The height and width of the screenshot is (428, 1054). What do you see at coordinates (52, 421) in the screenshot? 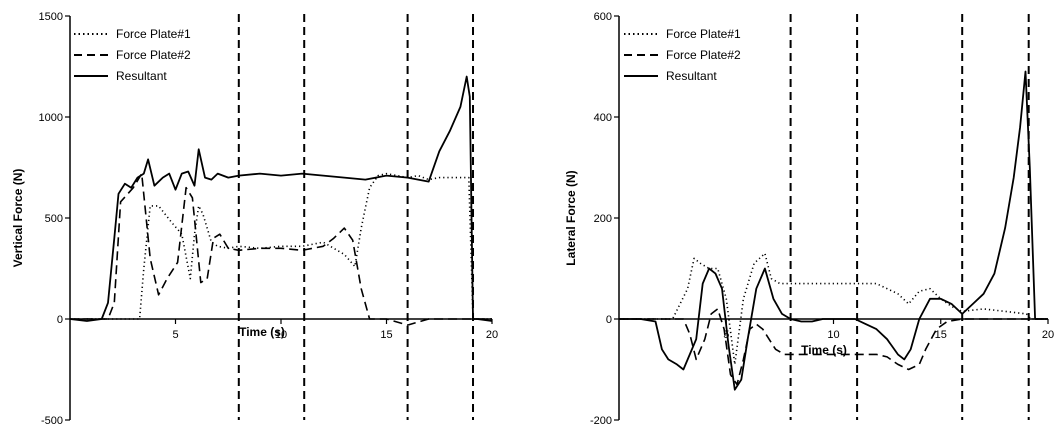
I see `y-tick-label: -500` at bounding box center [52, 421].